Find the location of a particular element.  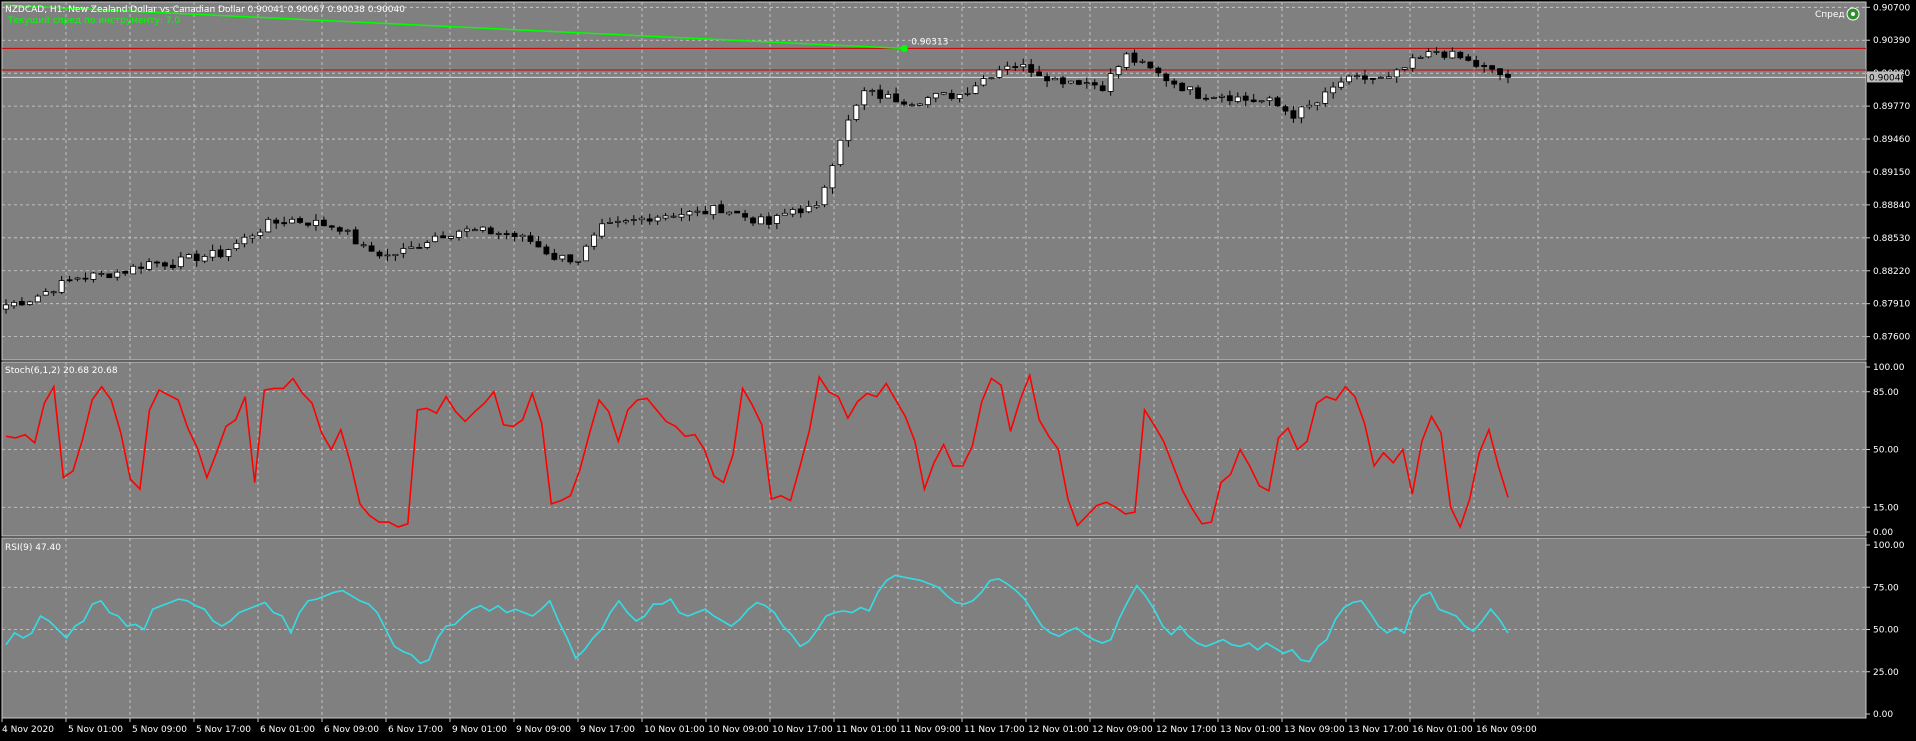

price-axis-tick-label: 0.88530 is located at coordinates (1891, 239).